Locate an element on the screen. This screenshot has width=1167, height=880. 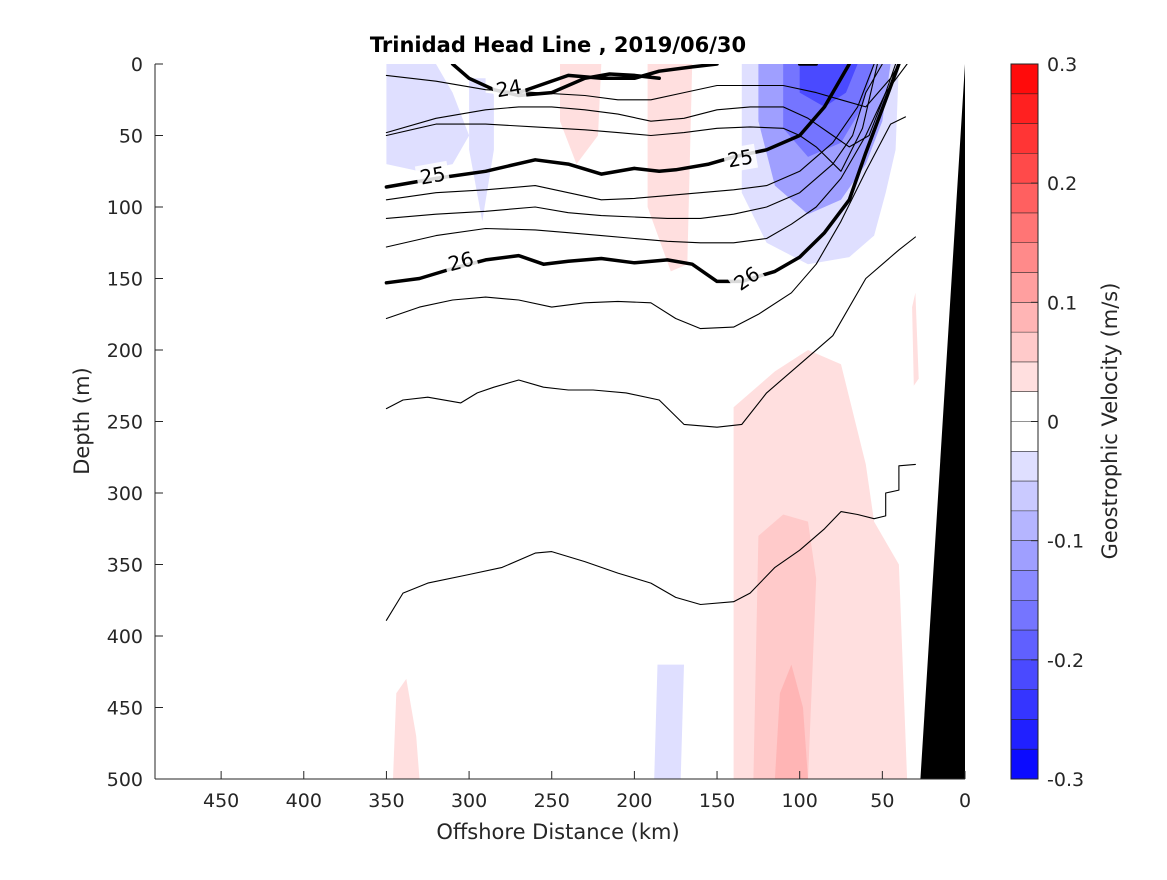
y-tick-label-350: 350 is located at coordinates (125, 566).